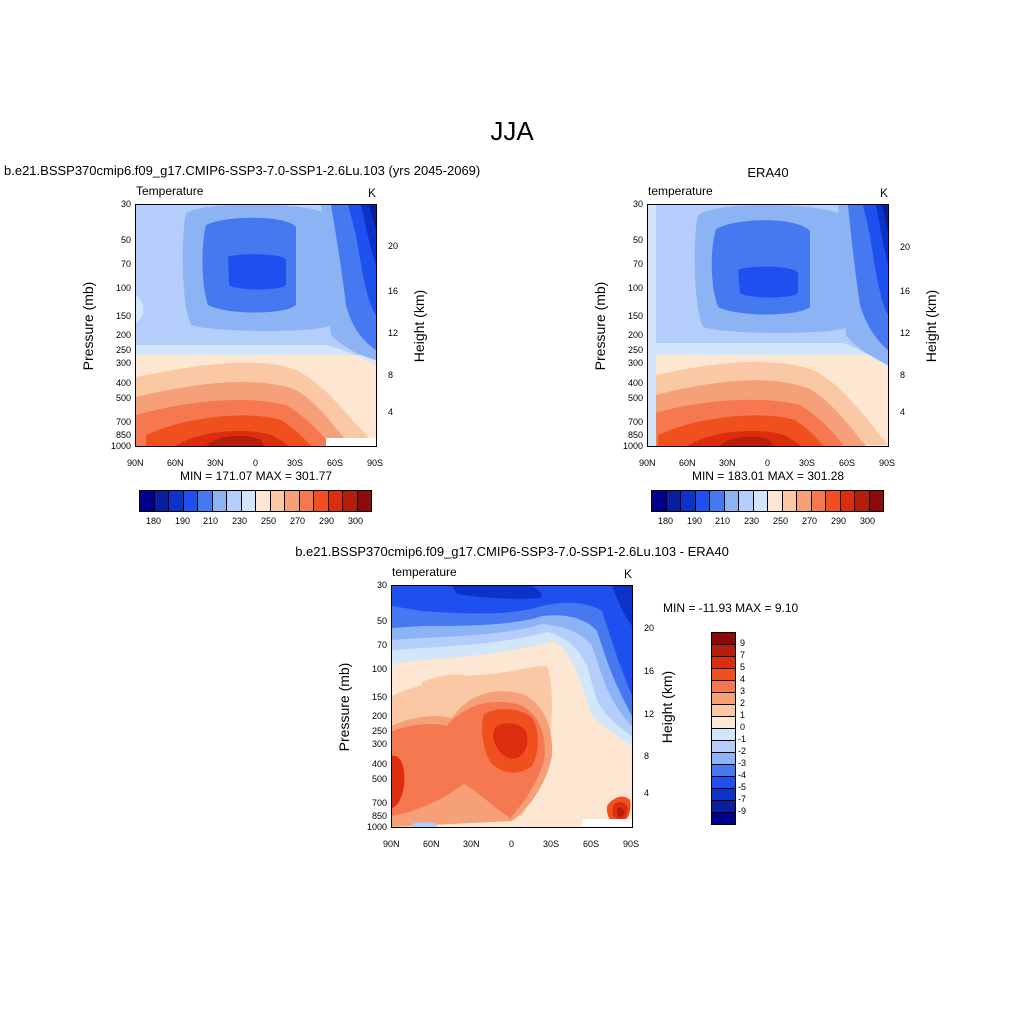  I want to click on panel1-plot-area, so click(256, 325).